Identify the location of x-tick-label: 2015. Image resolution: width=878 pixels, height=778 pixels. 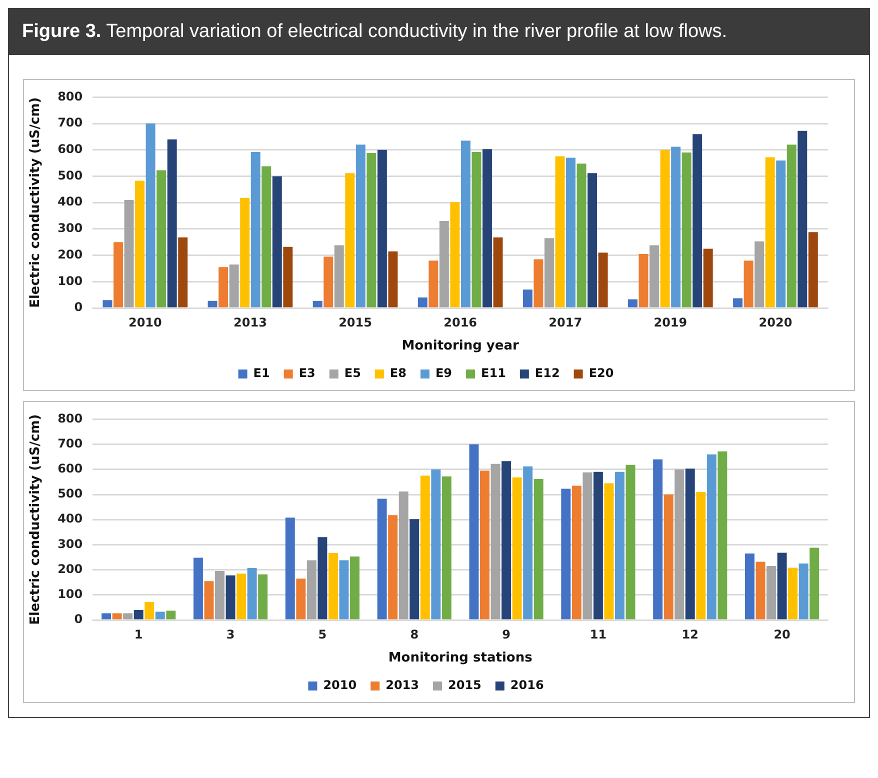
(355, 322).